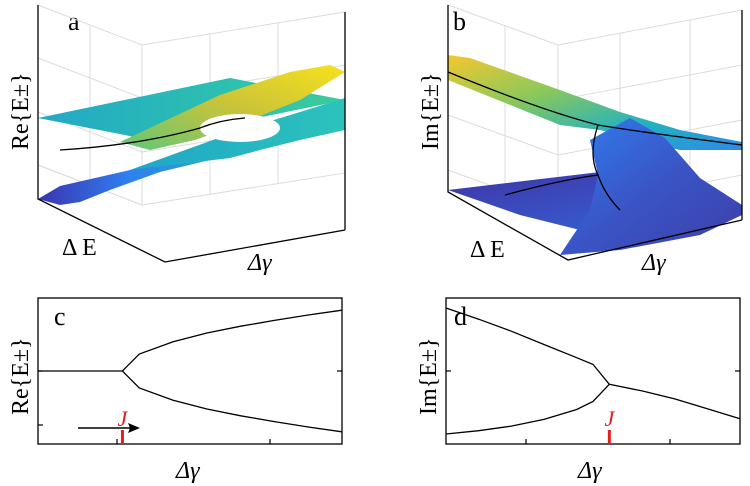 This screenshot has height=486, width=750. What do you see at coordinates (609, 418) in the screenshot?
I see `panel-d-j-label: J` at bounding box center [609, 418].